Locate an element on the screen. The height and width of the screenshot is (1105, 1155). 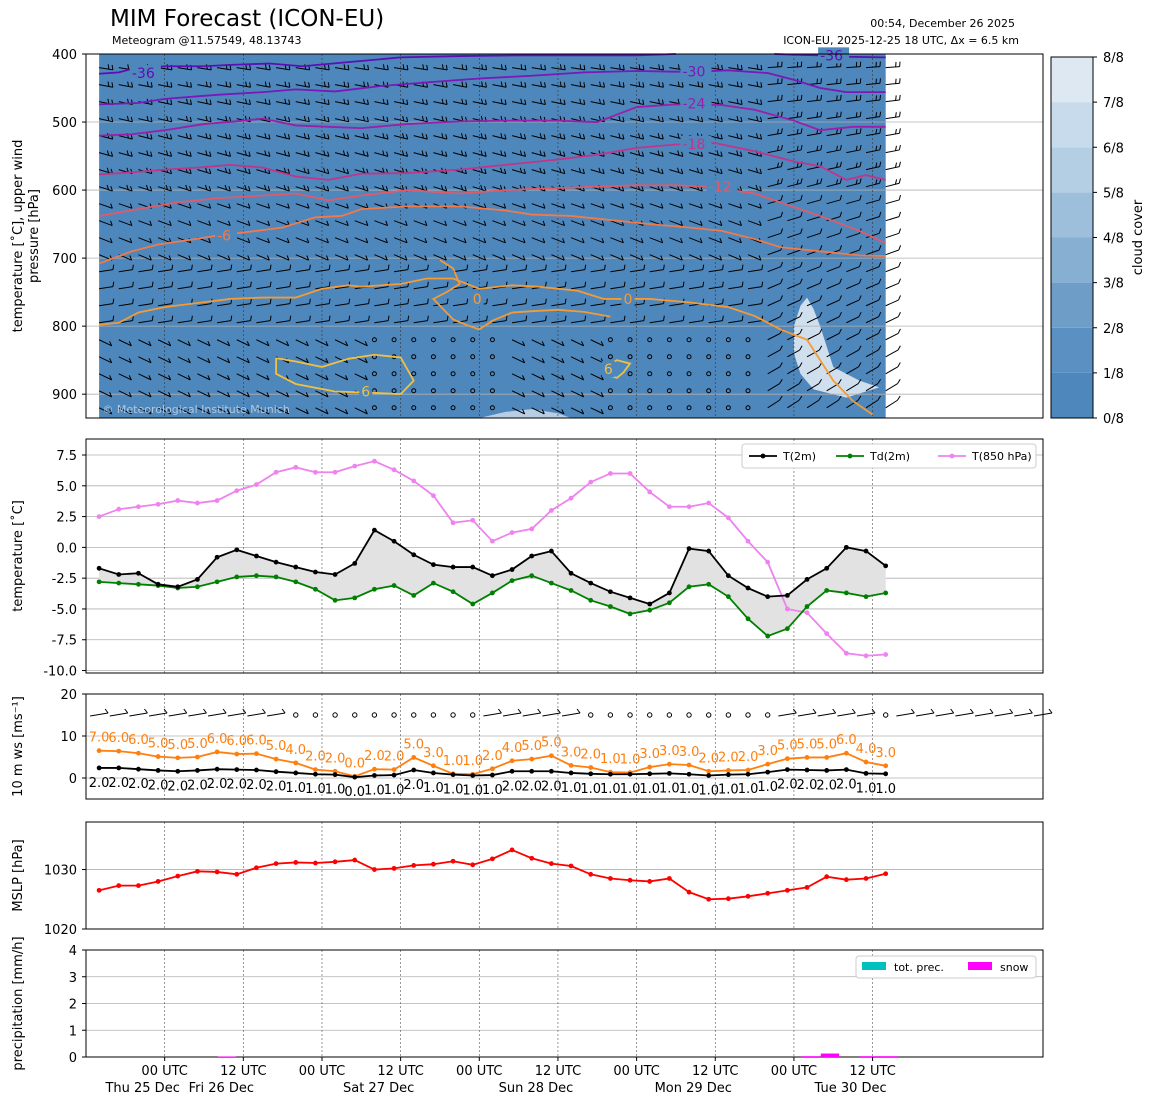
isotherm-line is located at coordinates (492, 120).